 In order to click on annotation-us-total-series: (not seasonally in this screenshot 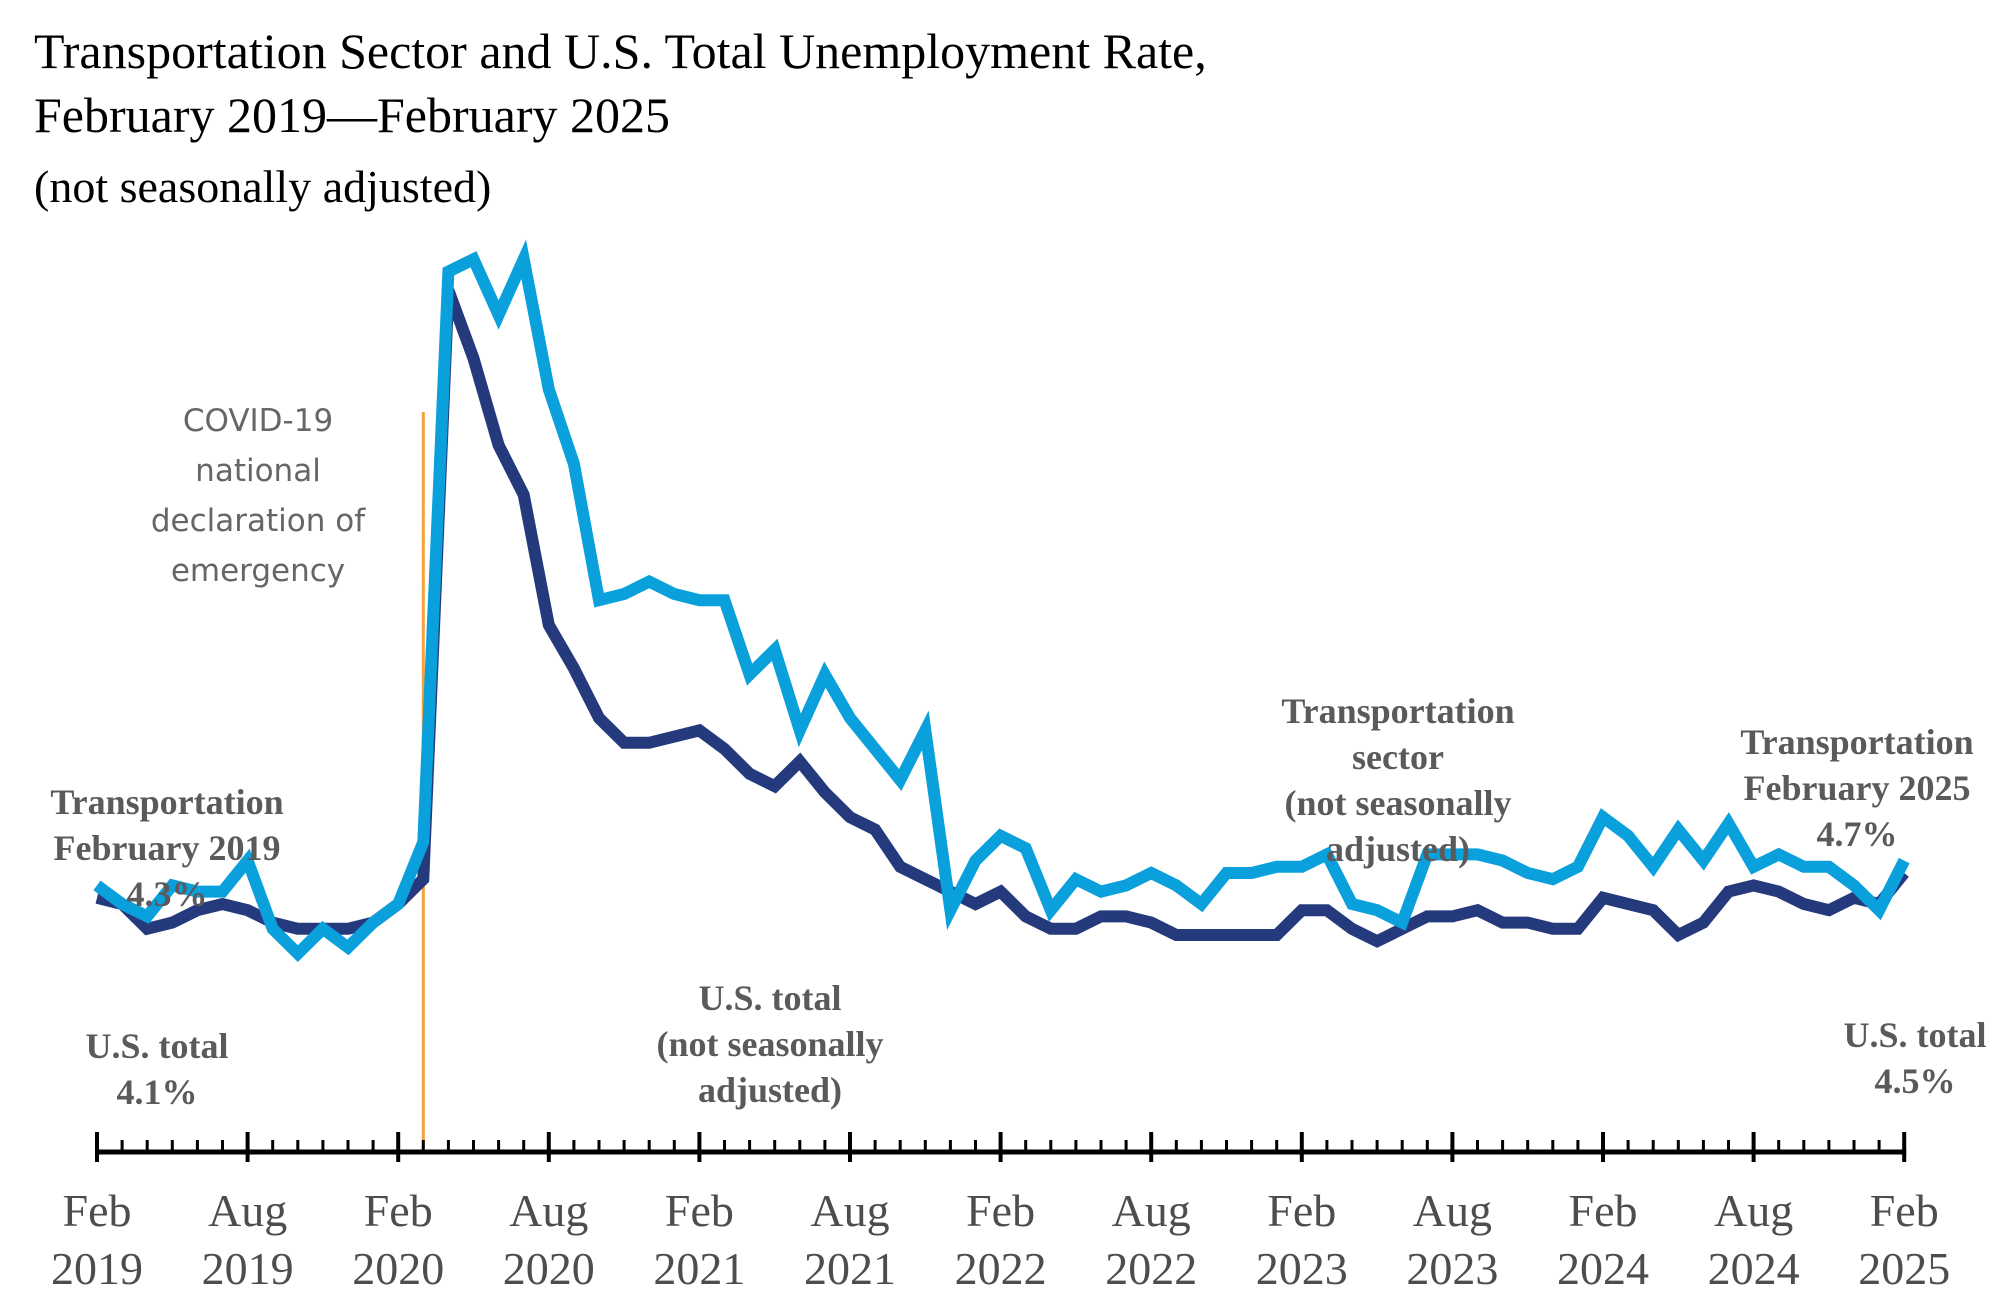, I will do `click(769, 1044)`.